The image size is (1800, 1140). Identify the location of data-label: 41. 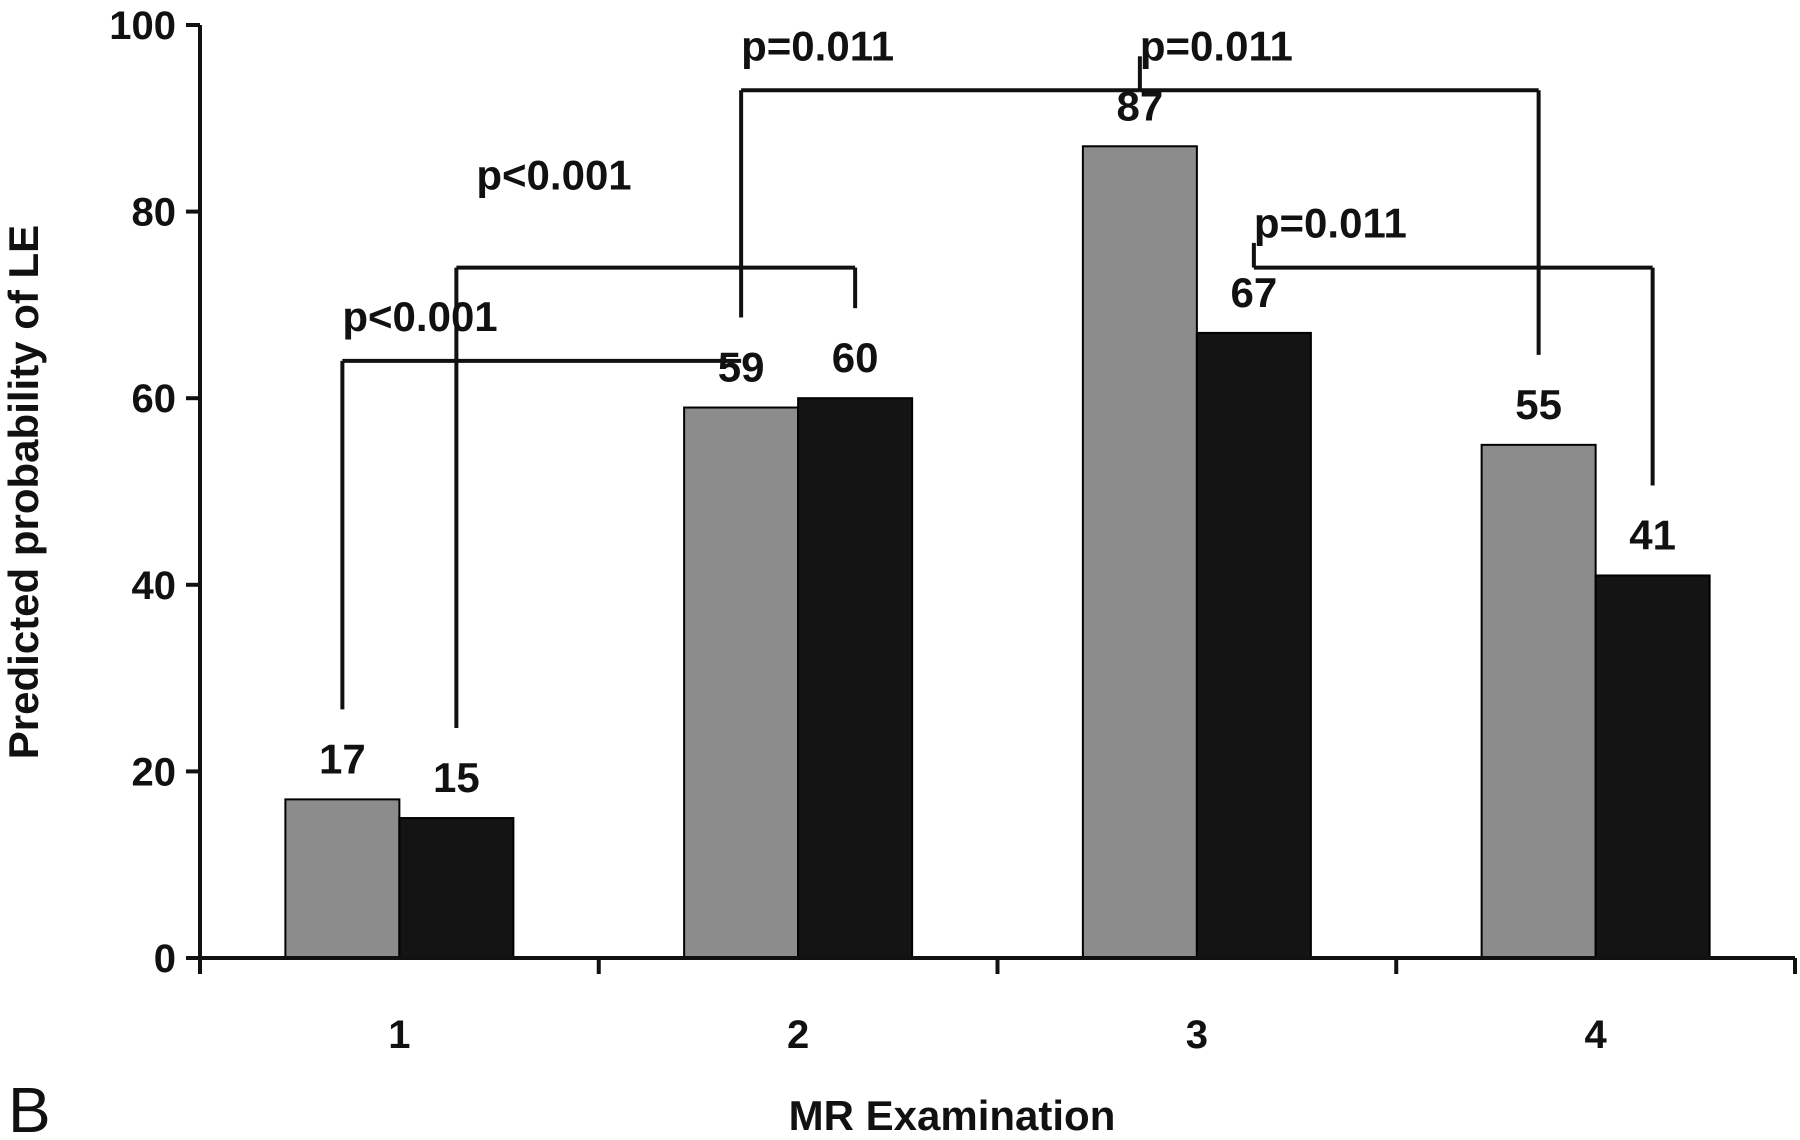
(1652, 534).